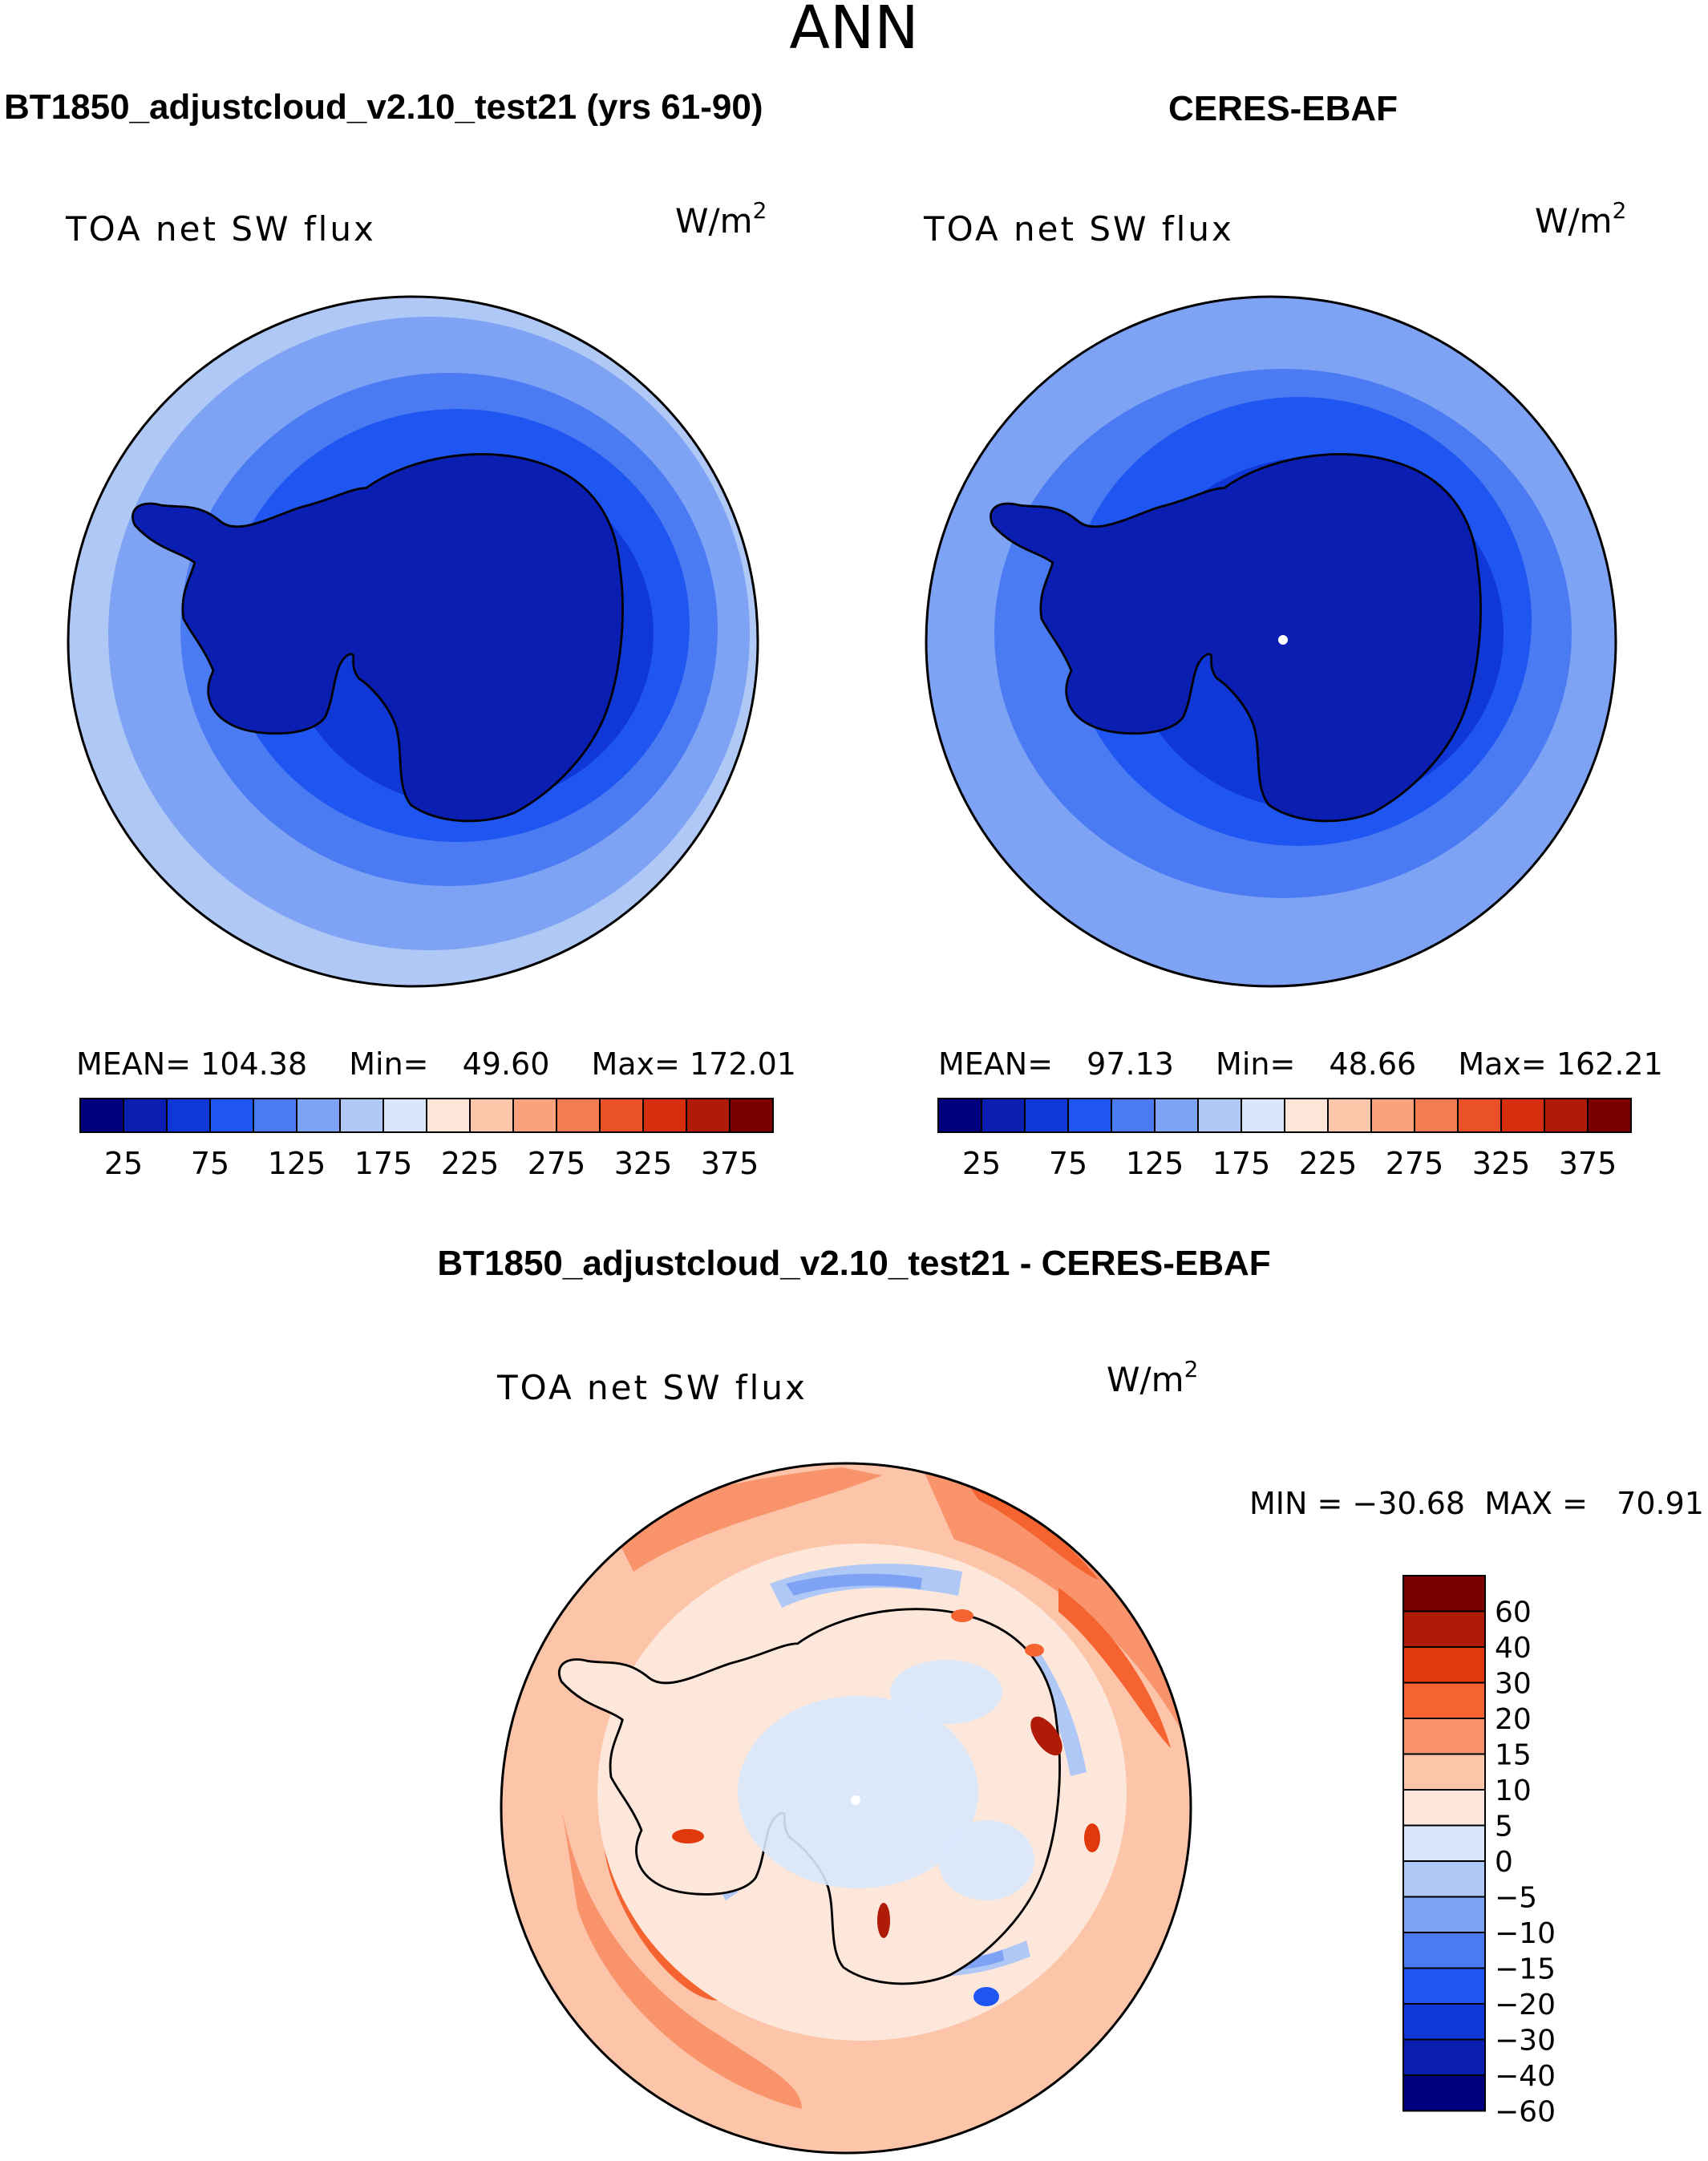  I want to click on colorbar-label: 20, so click(1513, 1719).